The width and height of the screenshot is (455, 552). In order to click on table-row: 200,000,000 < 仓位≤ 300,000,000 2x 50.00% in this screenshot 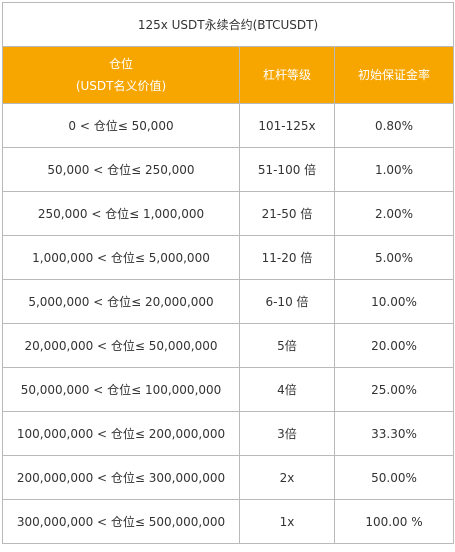, I will do `click(228, 477)`.